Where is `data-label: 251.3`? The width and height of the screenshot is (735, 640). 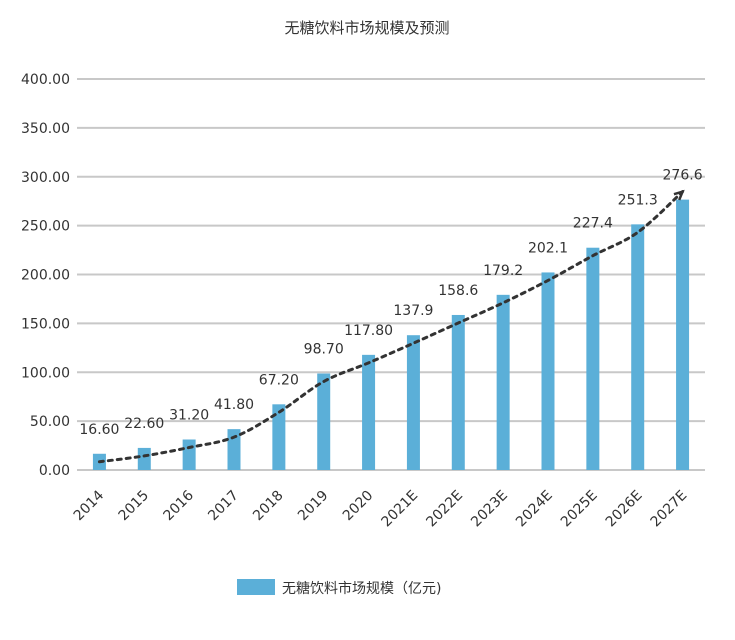 data-label: 251.3 is located at coordinates (638, 200).